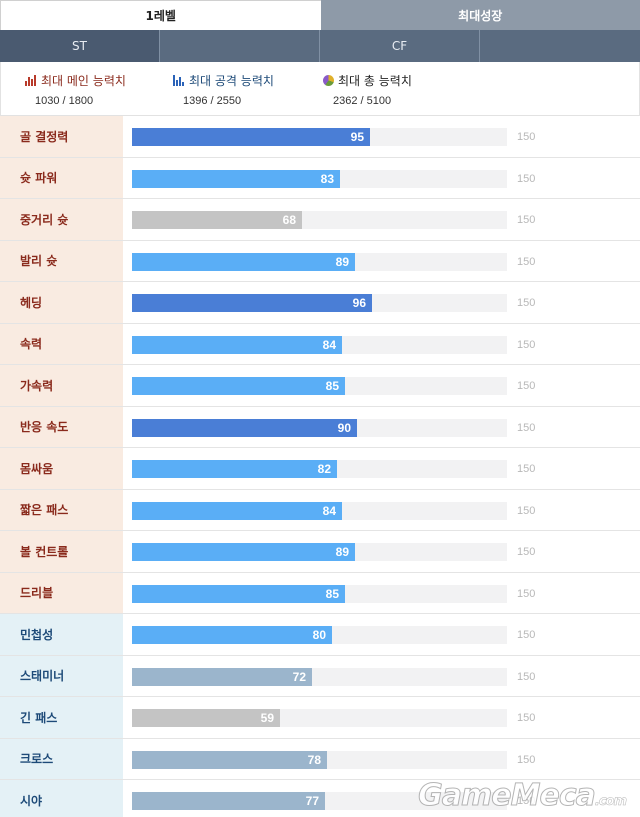 The width and height of the screenshot is (640, 817). I want to click on stat-row: 슛 파워 83 150, so click(320, 178).